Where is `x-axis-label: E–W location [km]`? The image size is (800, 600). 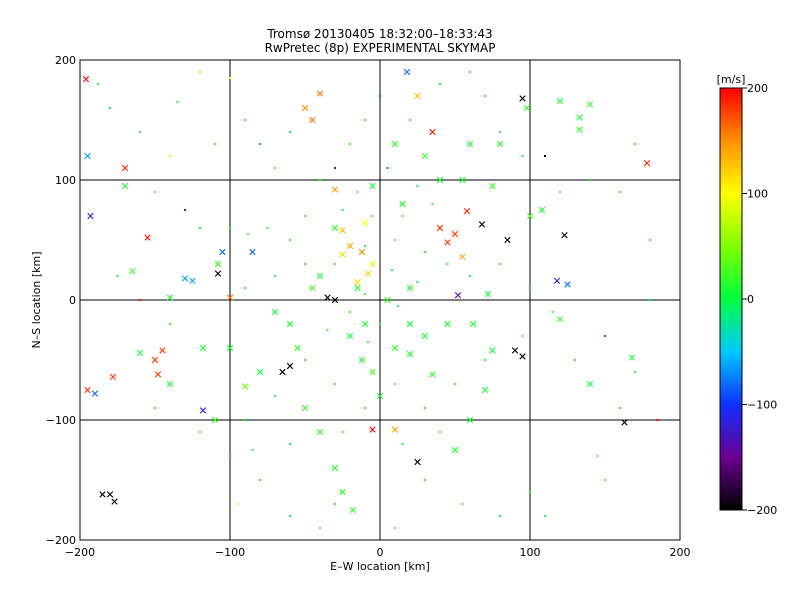 x-axis-label: E–W location [km] is located at coordinates (380, 566).